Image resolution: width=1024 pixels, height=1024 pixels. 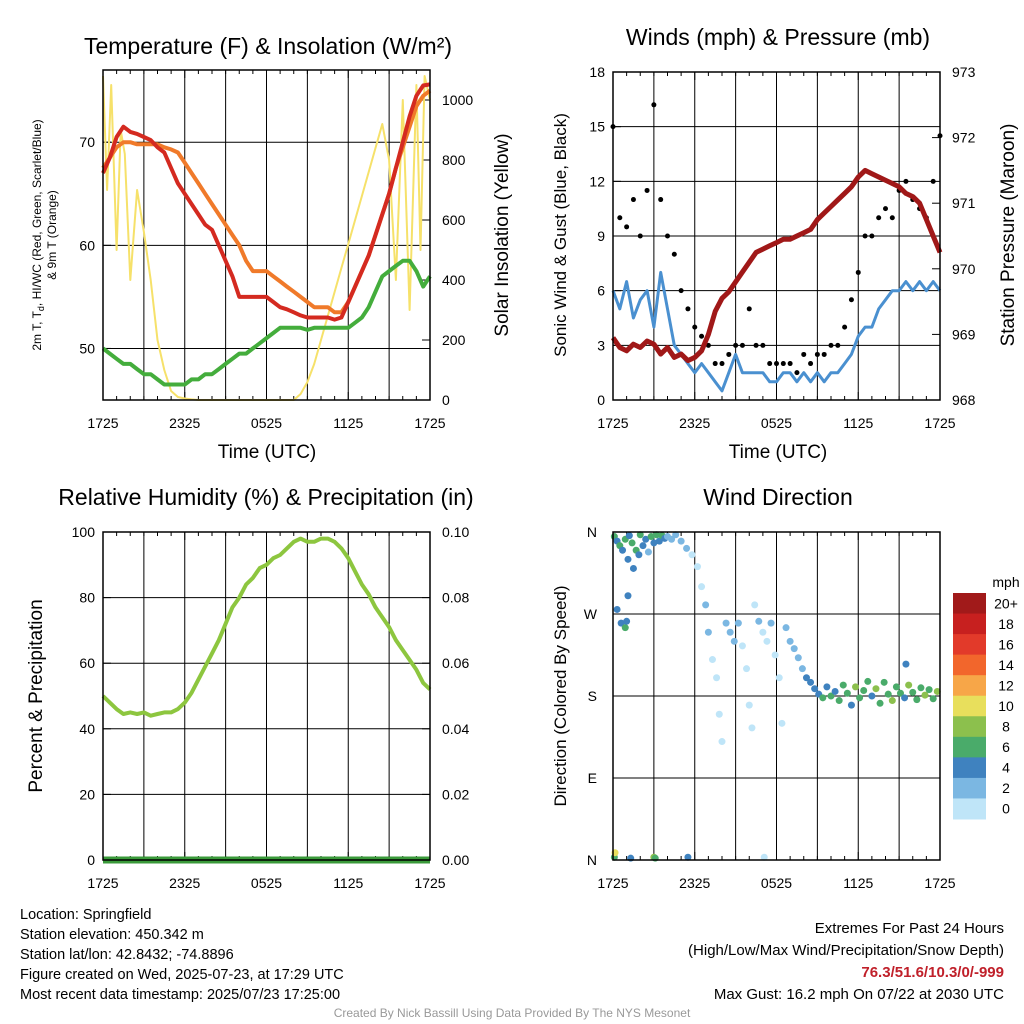 I want to click on temp-xtick-label: 1725, so click(x=429, y=423).